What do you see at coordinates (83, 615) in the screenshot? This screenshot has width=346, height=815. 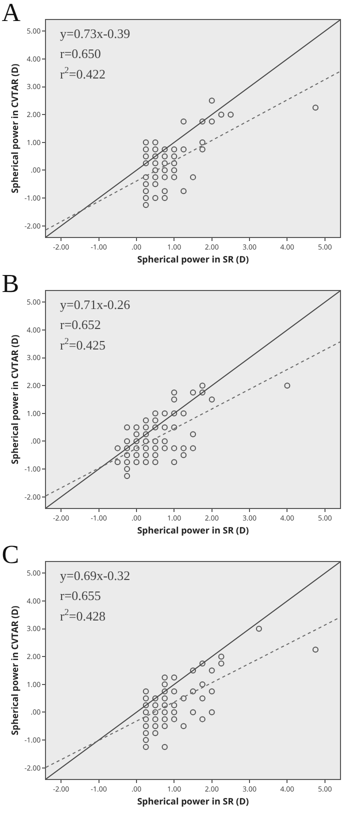 I see `annotation: r$^{2}$=0.428` at bounding box center [83, 615].